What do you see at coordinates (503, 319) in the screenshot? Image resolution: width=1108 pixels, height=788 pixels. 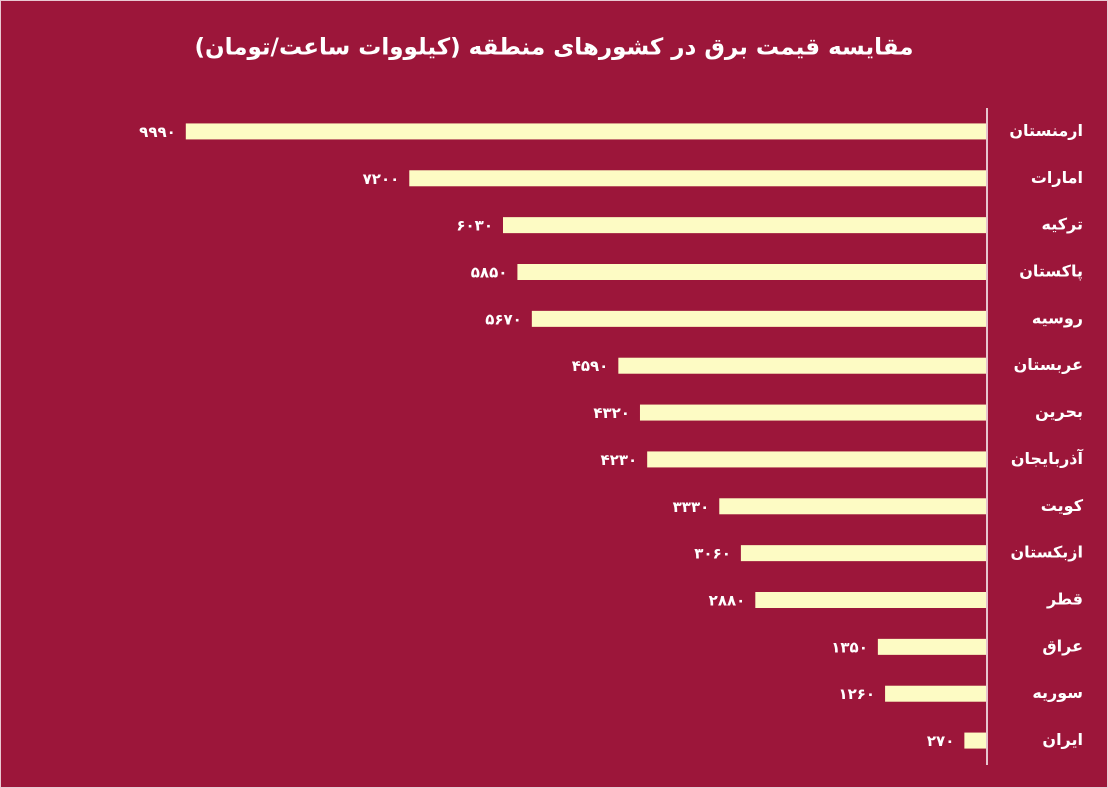 I see `value-label: ۵۶۷۰` at bounding box center [503, 319].